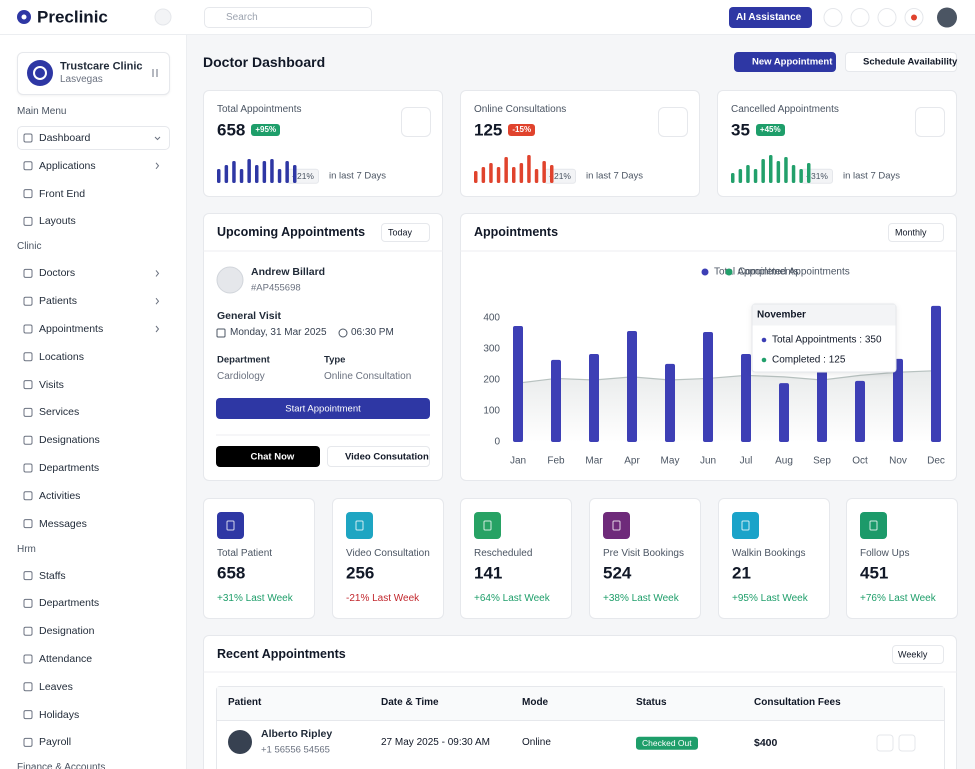  I want to click on logo-dot, so click(24, 17).